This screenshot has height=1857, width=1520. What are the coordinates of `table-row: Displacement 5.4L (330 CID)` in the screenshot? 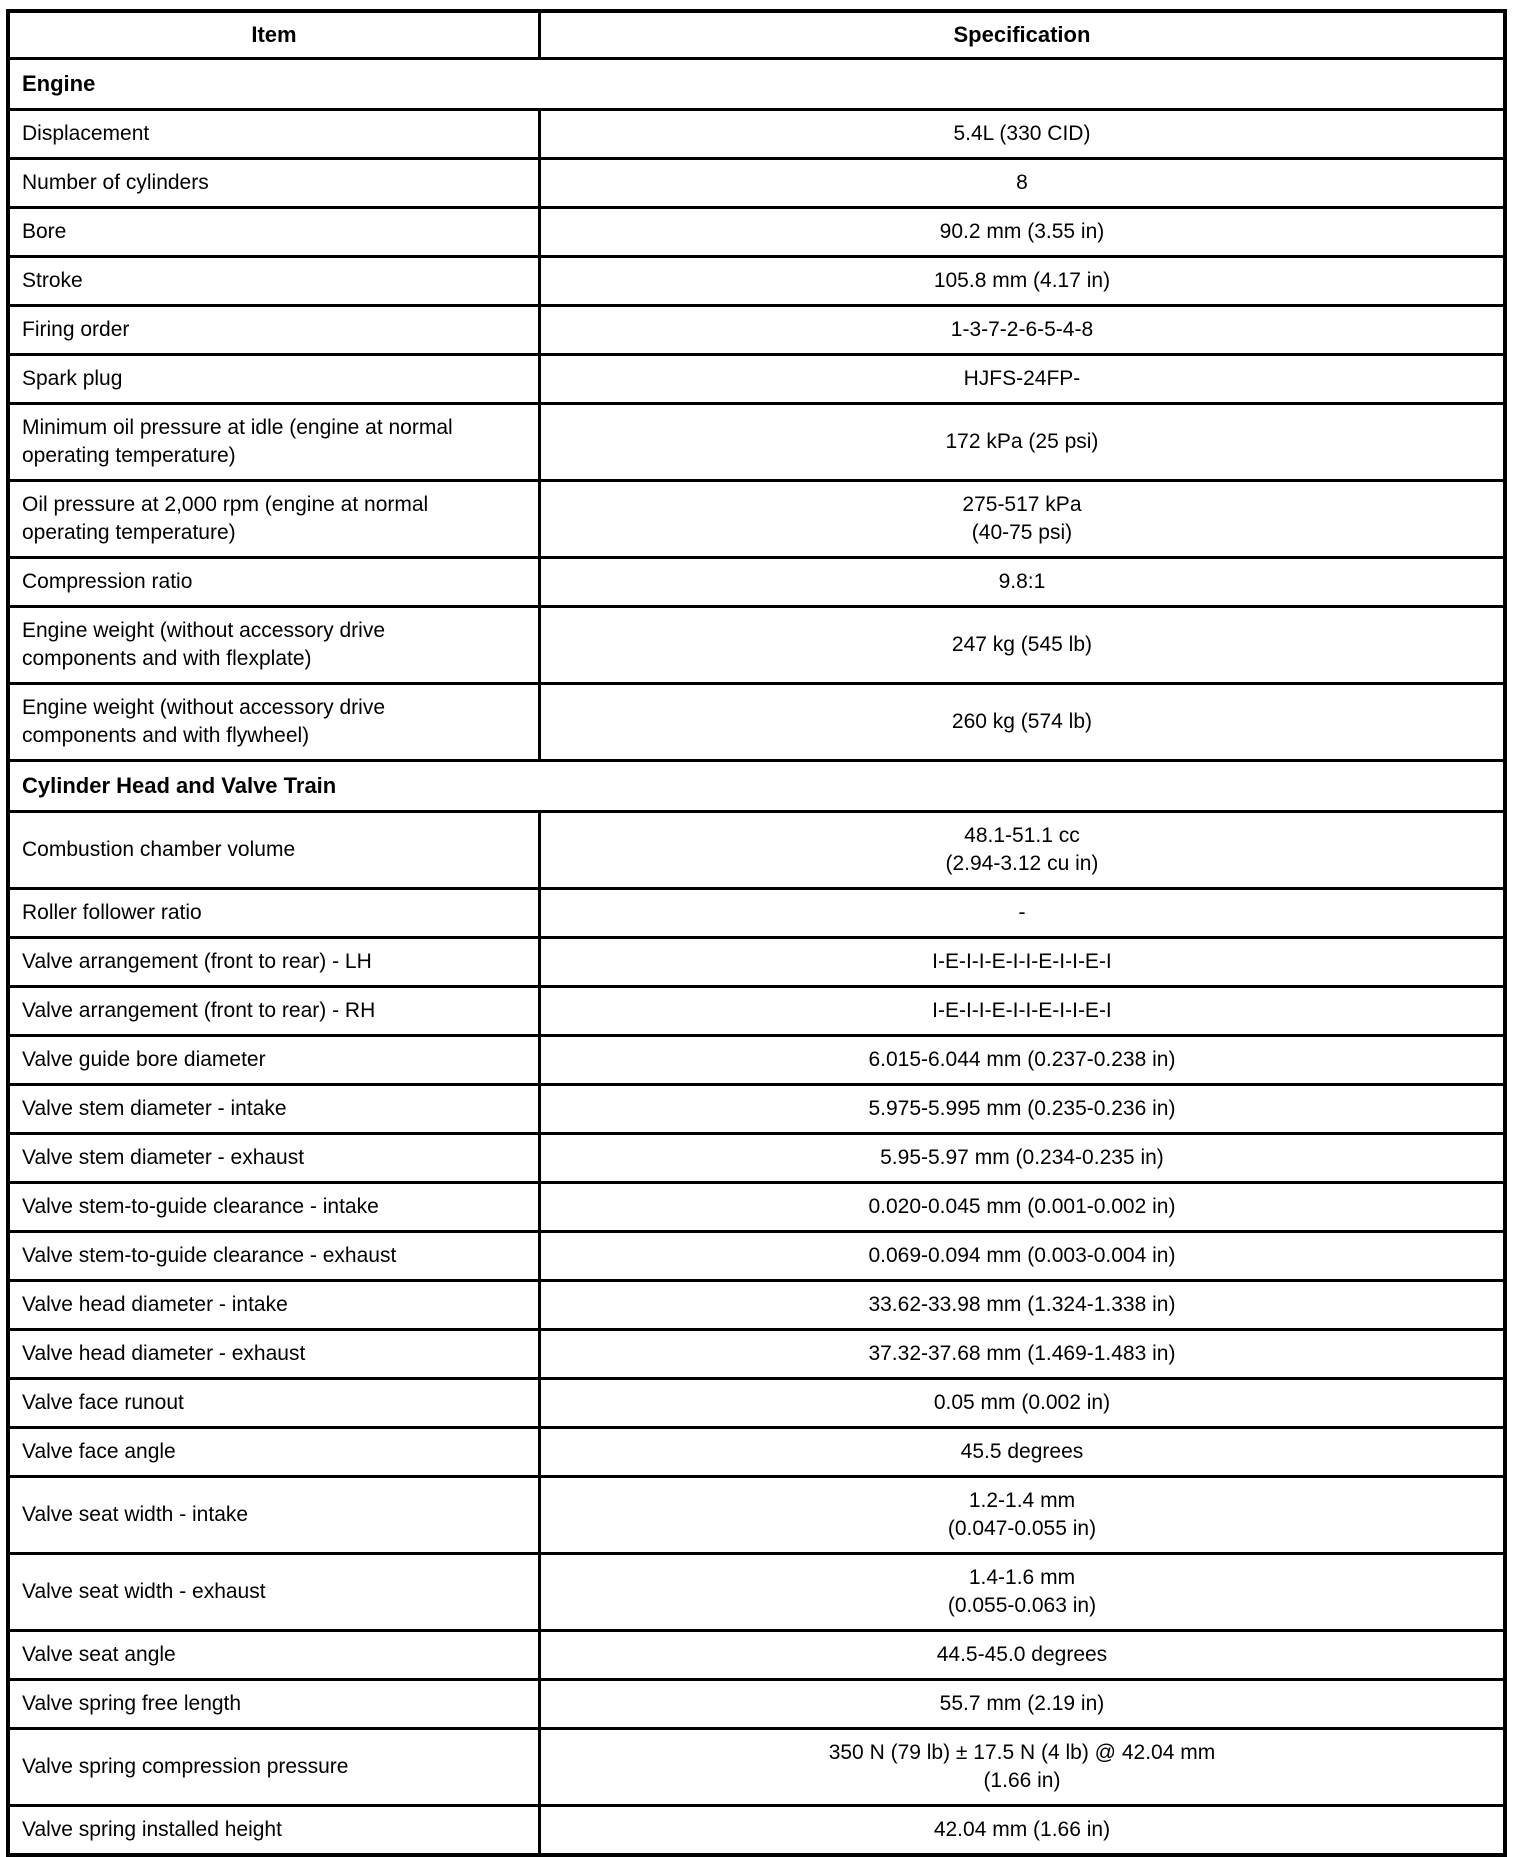 It's located at (756, 134).